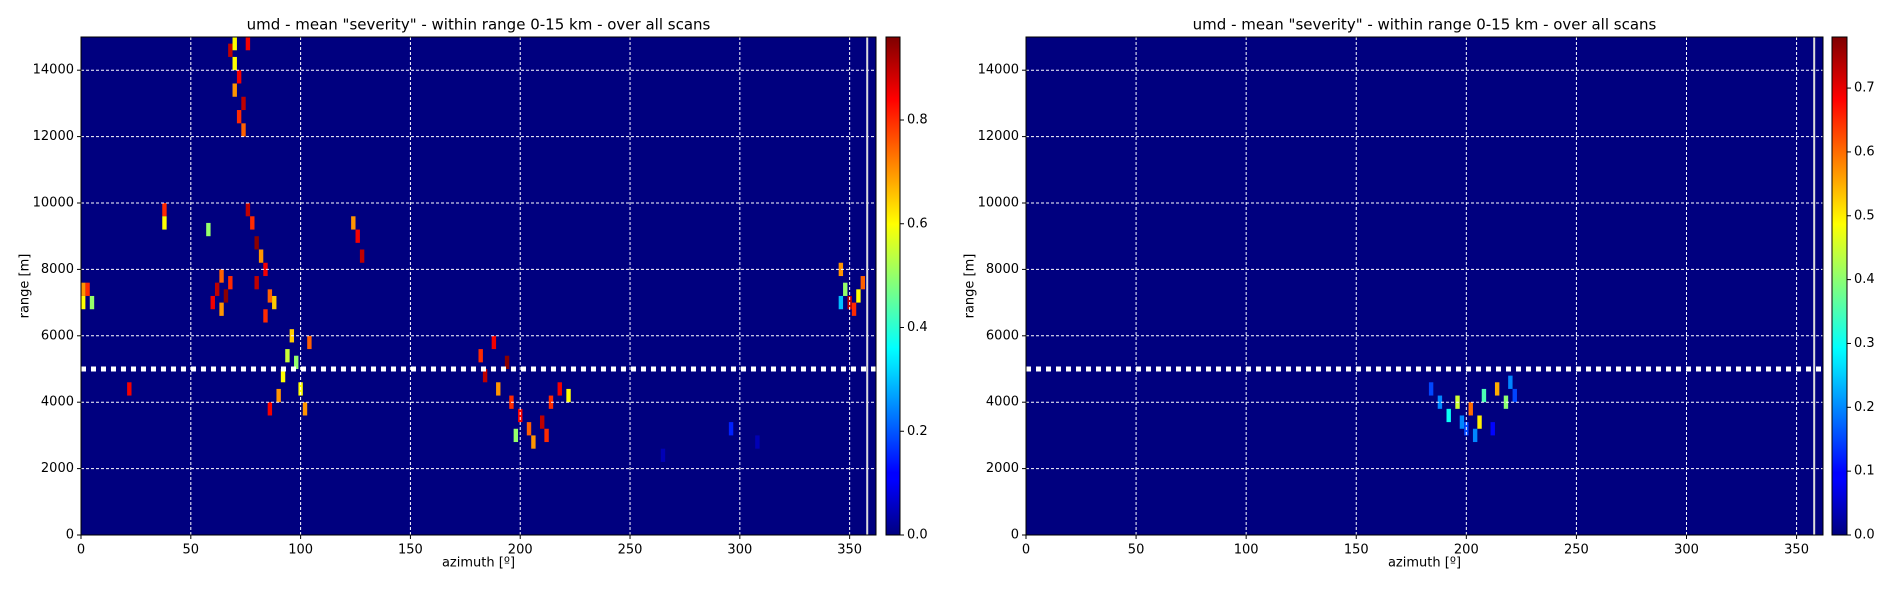  I want to click on colorbar-tick-label: 0.6, so click(1864, 151).